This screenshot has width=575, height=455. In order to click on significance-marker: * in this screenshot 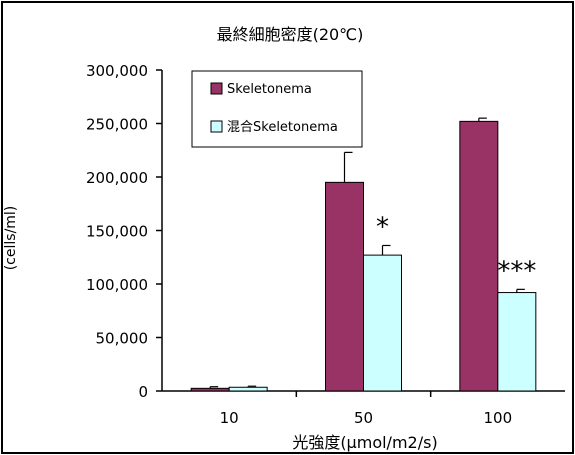, I will do `click(382, 227)`.